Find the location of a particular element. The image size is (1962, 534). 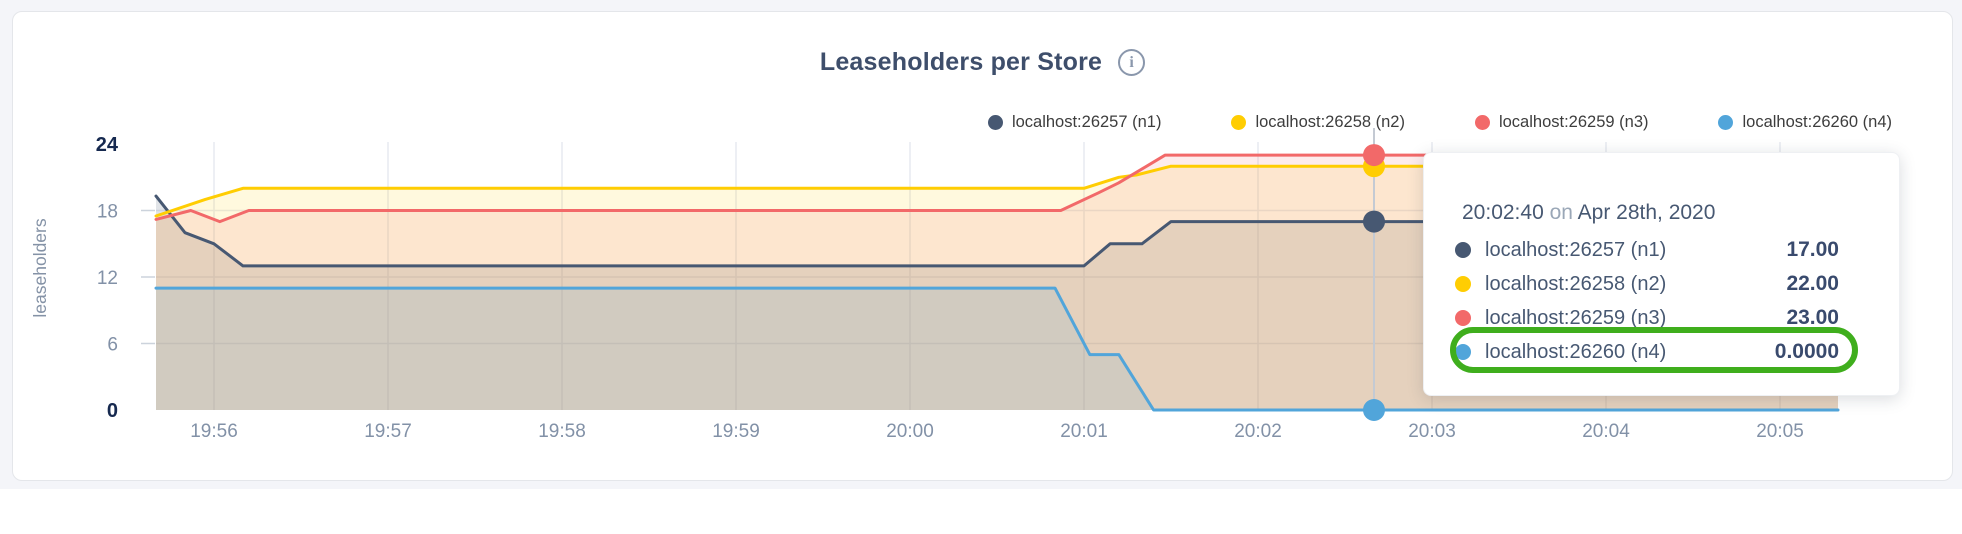

legend-item-n2: localhost:26258 (n2) is located at coordinates (1318, 122).